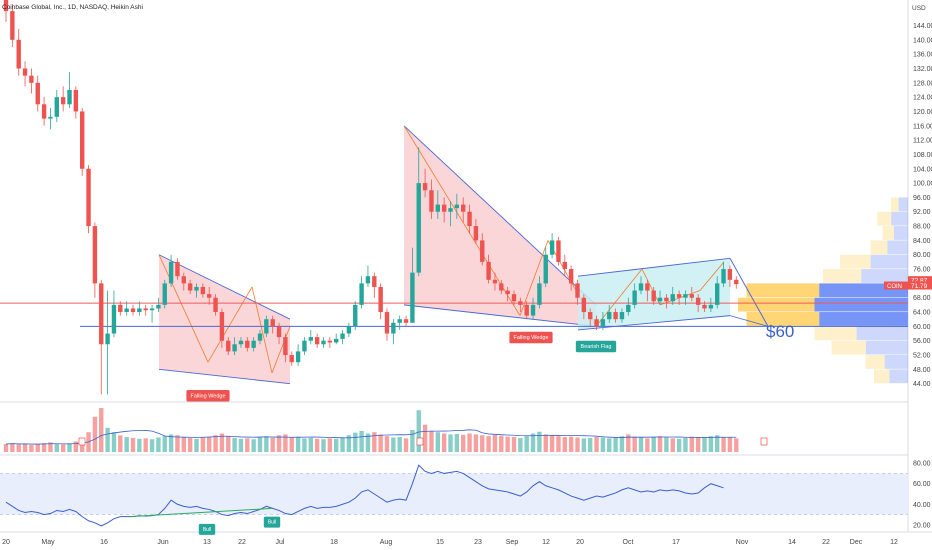  What do you see at coordinates (712, 276) in the screenshot?
I see `flag-zigzag` at bounding box center [712, 276].